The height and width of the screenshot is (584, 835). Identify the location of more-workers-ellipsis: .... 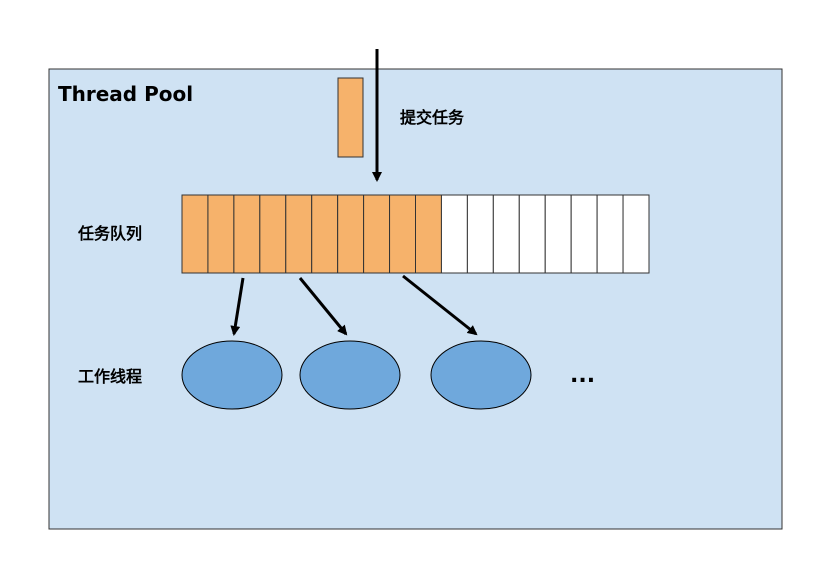
(582, 375).